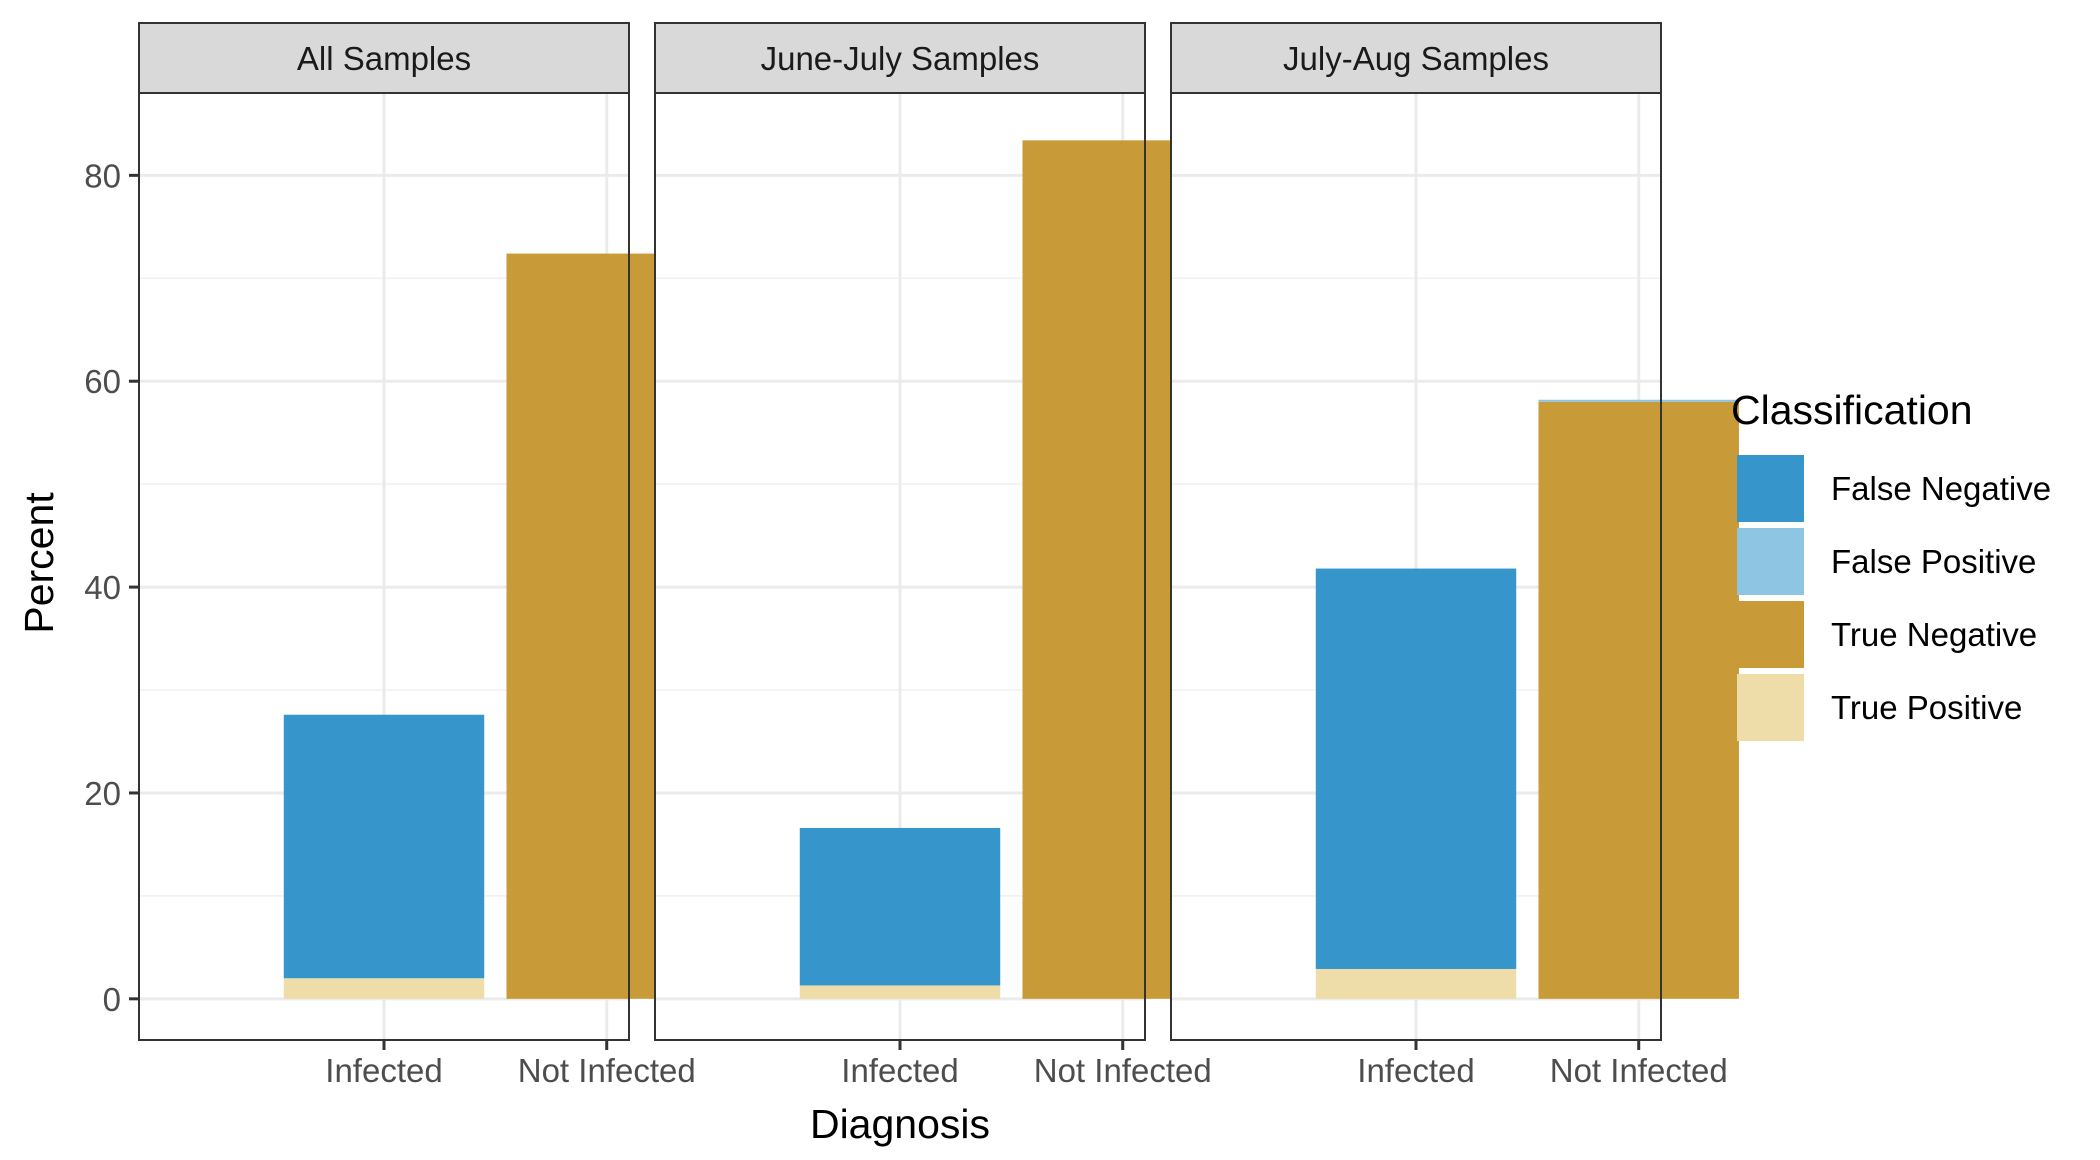 This screenshot has height=1160, width=2100. What do you see at coordinates (102, 175) in the screenshot?
I see `y-tick-label: 80` at bounding box center [102, 175].